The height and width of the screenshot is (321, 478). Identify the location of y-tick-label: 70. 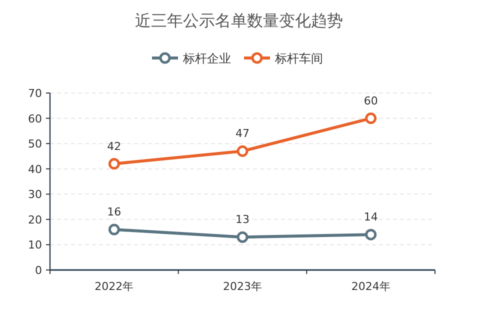
(35, 93).